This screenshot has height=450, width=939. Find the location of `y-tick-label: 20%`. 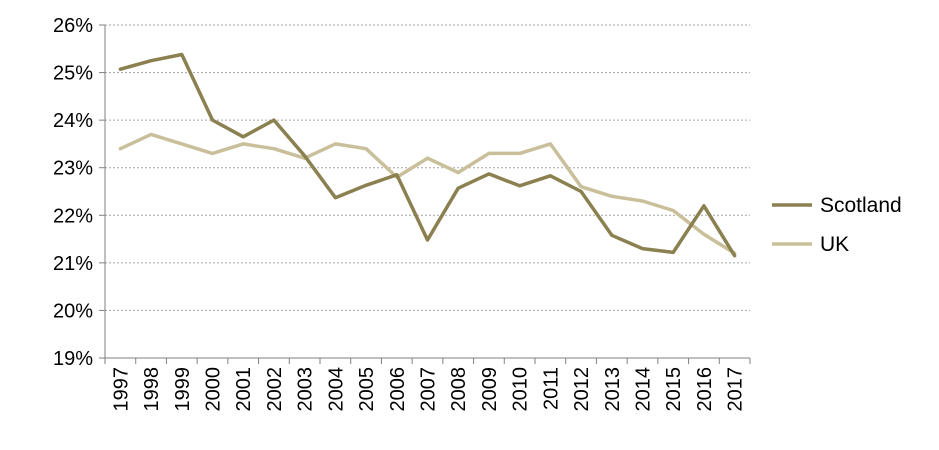

y-tick-label: 20% is located at coordinates (73, 311).